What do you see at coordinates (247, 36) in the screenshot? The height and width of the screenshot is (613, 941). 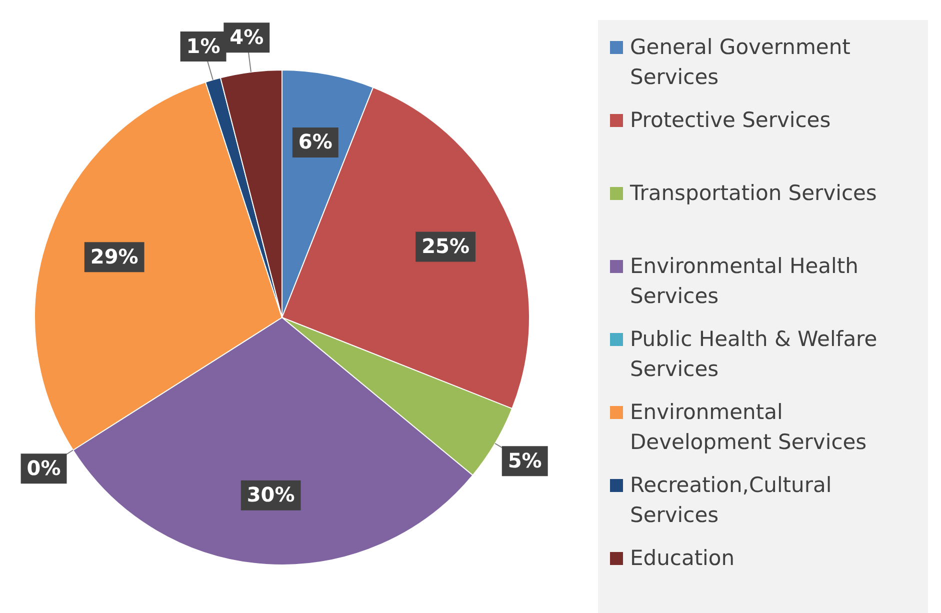 I see `data-label: 4%` at bounding box center [247, 36].